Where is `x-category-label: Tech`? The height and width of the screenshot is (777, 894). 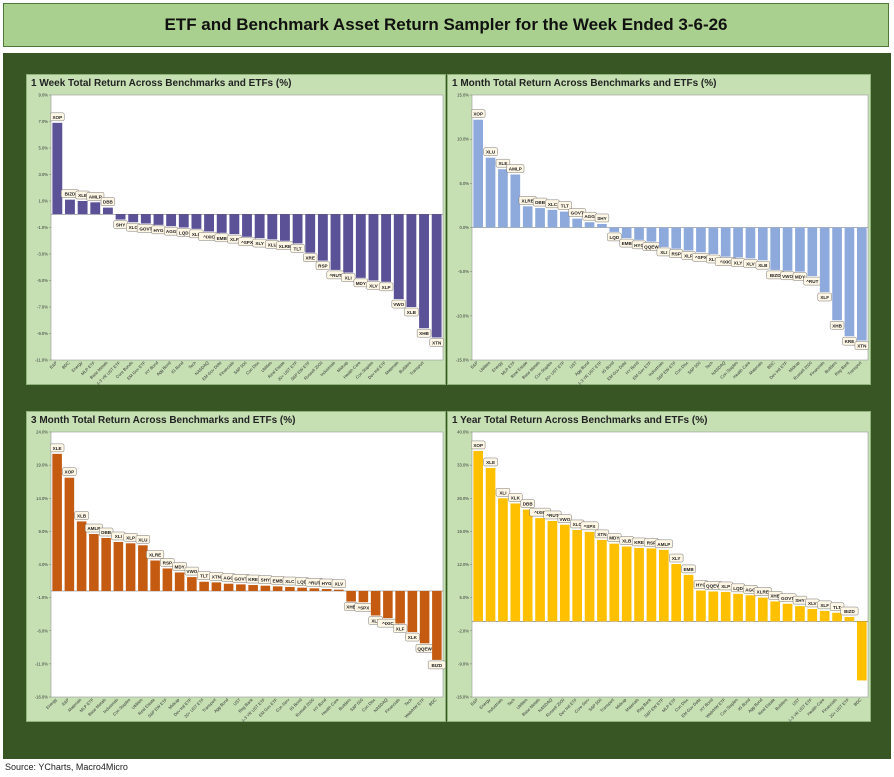 x-category-label: Tech is located at coordinates (192, 365).